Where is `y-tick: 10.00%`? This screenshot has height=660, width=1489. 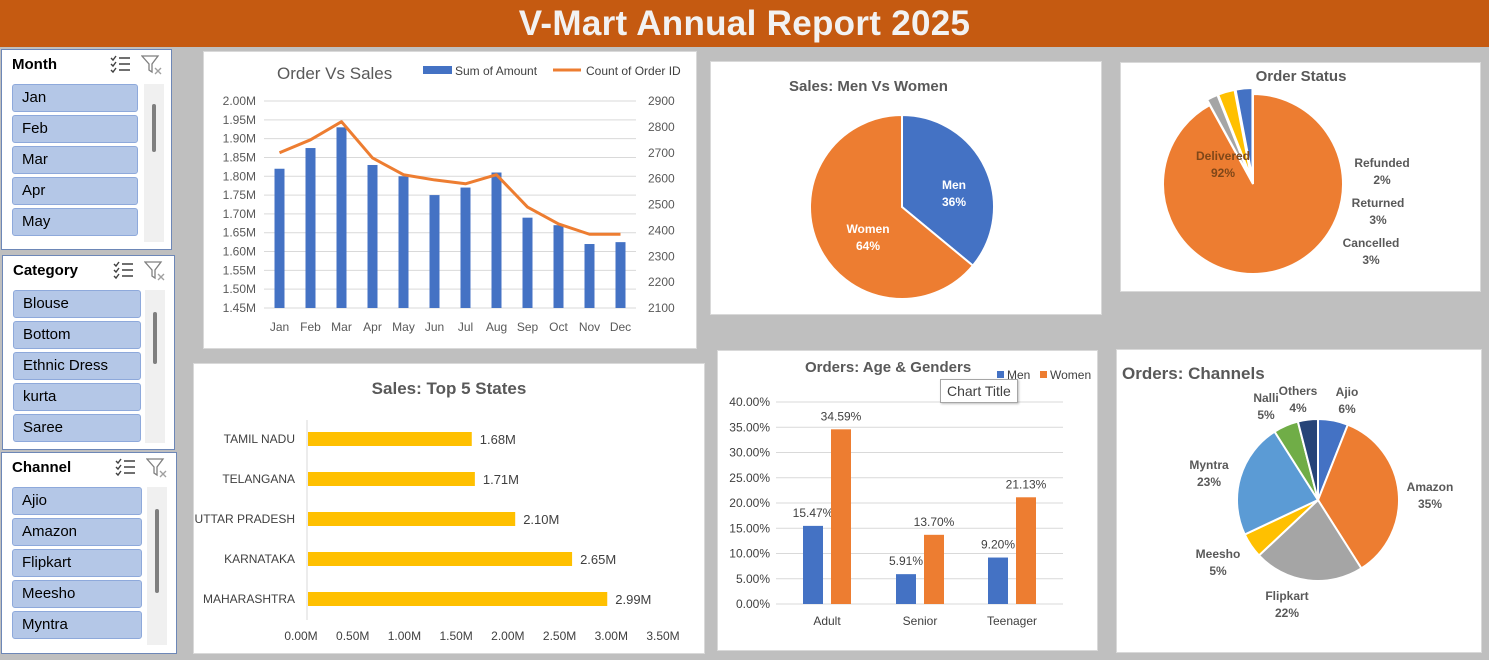 y-tick: 10.00% is located at coordinates (749, 554).